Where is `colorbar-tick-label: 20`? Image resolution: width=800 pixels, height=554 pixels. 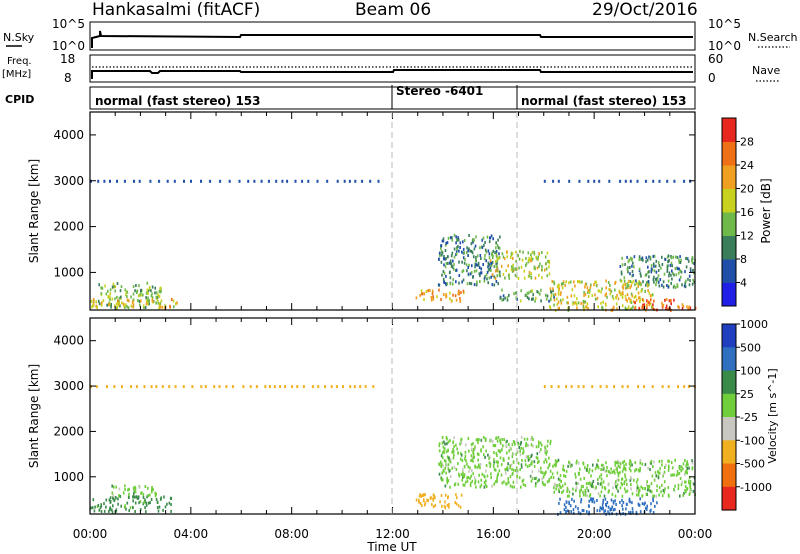
colorbar-tick-label: 20 is located at coordinates (747, 189).